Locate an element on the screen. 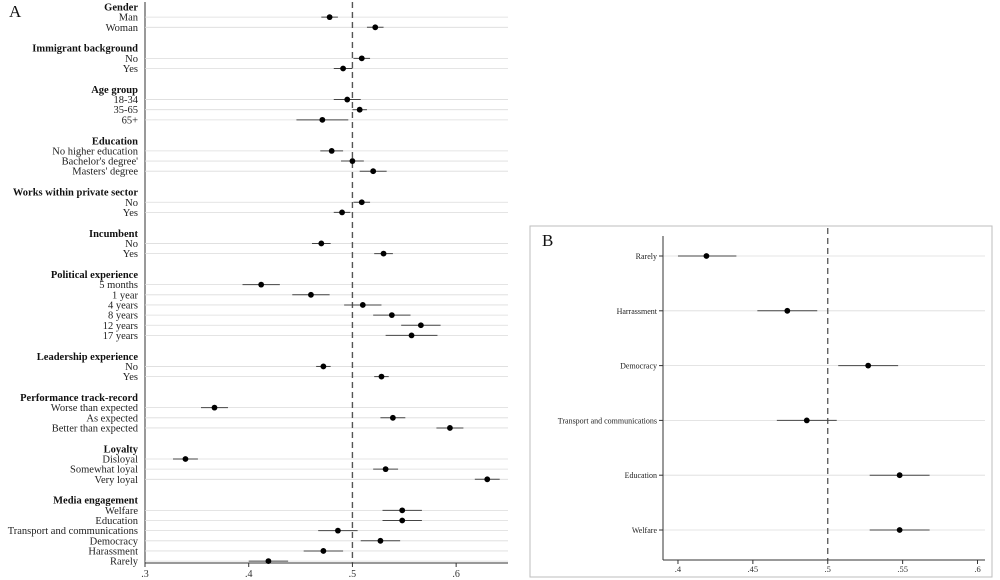 This screenshot has height=580, width=1000. row-label-political-experience-8-years: 8 years is located at coordinates (123, 316).